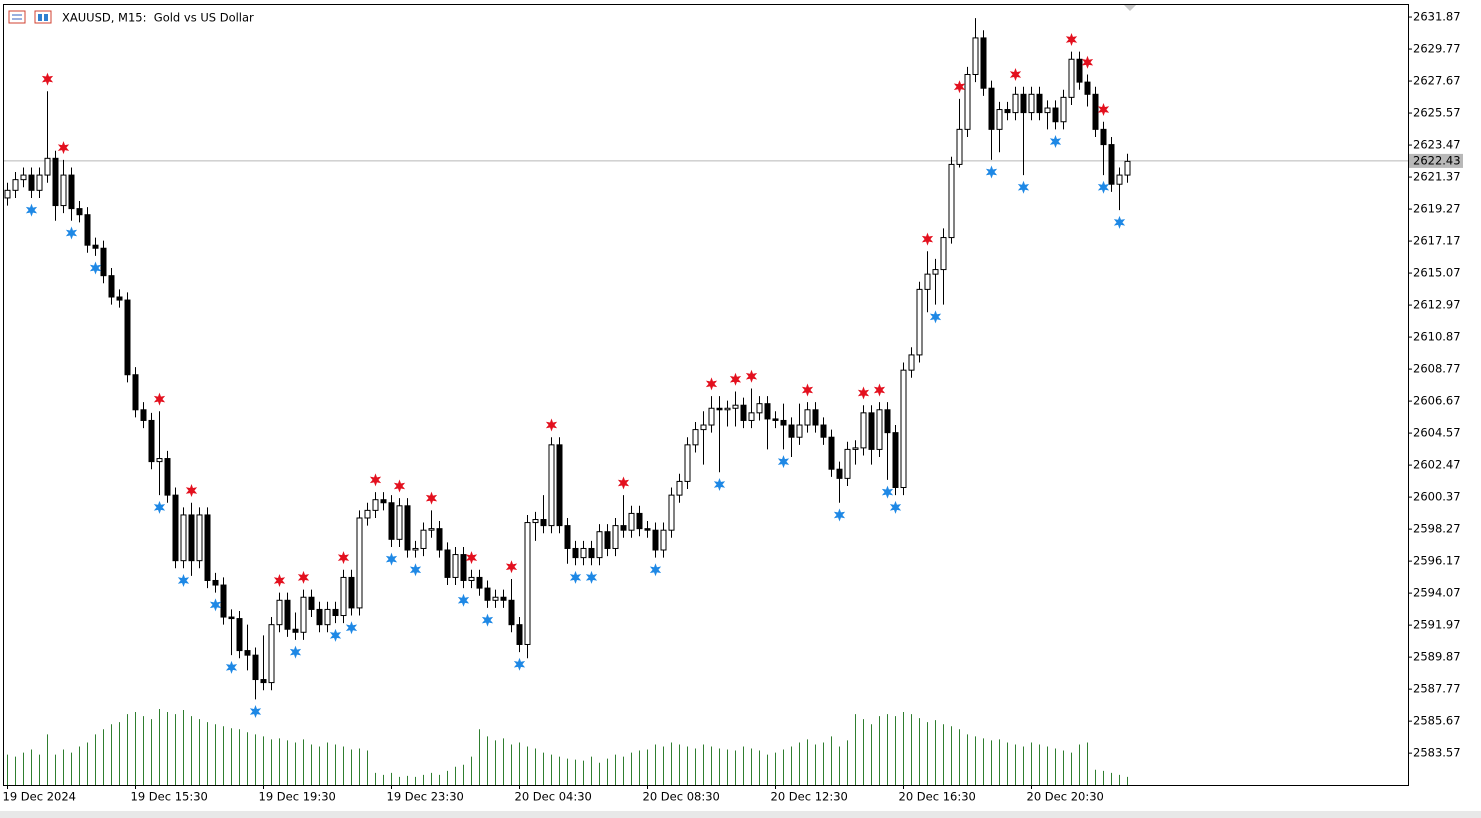 Image resolution: width=1481 pixels, height=818 pixels. What do you see at coordinates (809, 797) in the screenshot?
I see `x-tick-label: 20 Dec 12:30` at bounding box center [809, 797].